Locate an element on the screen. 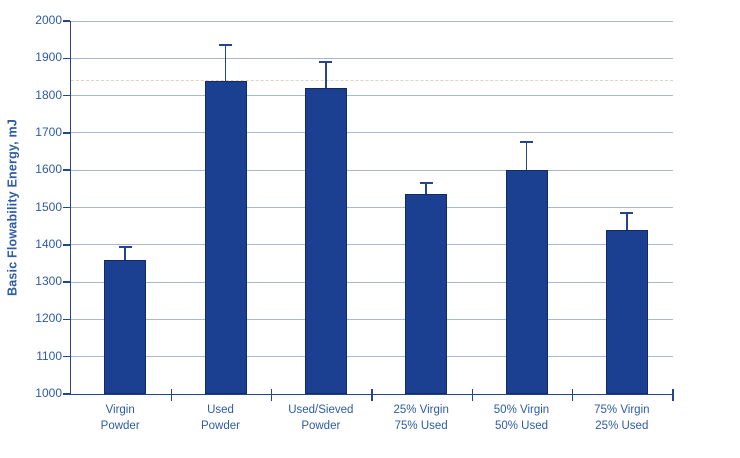  category-label: Used/Sieved Powder is located at coordinates (321, 418).